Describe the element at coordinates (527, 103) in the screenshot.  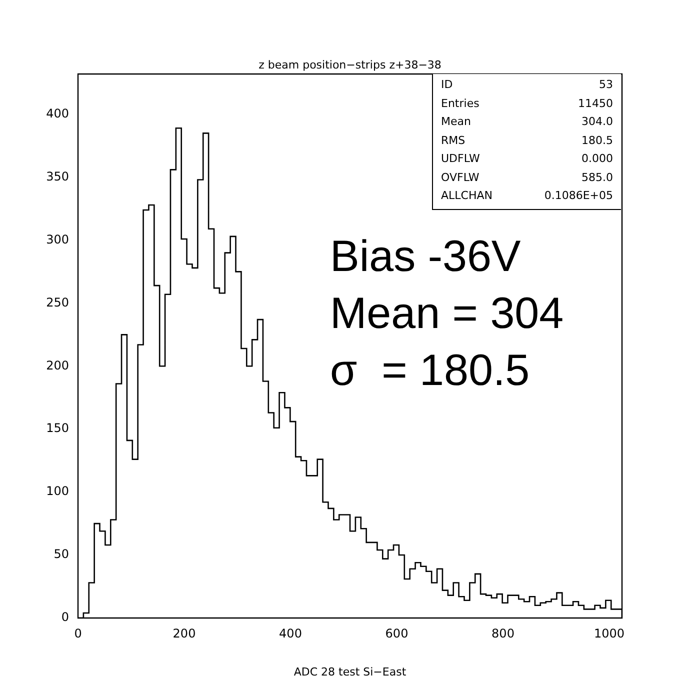
I see `text: Entries 11450` at that location.